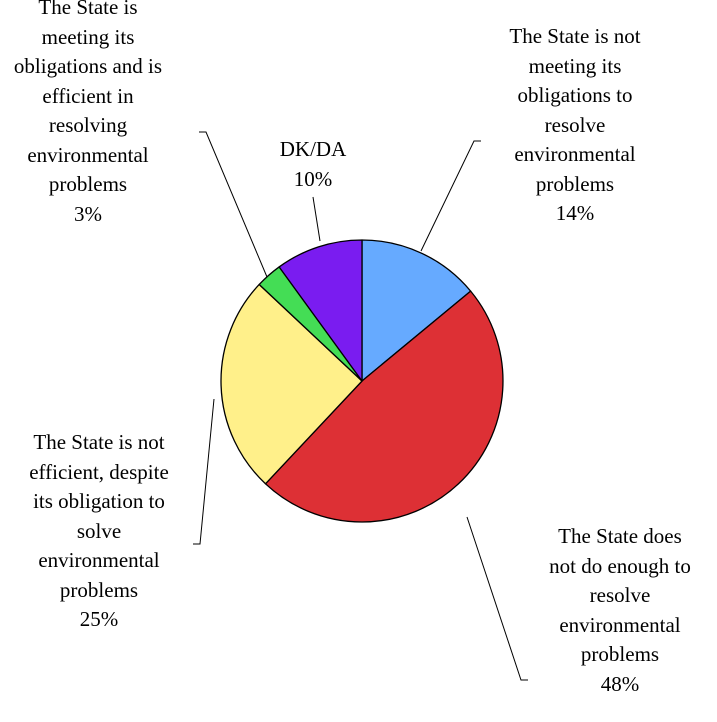 The width and height of the screenshot is (717, 722). I want to click on slice-label-line: not do enough to, so click(620, 565).